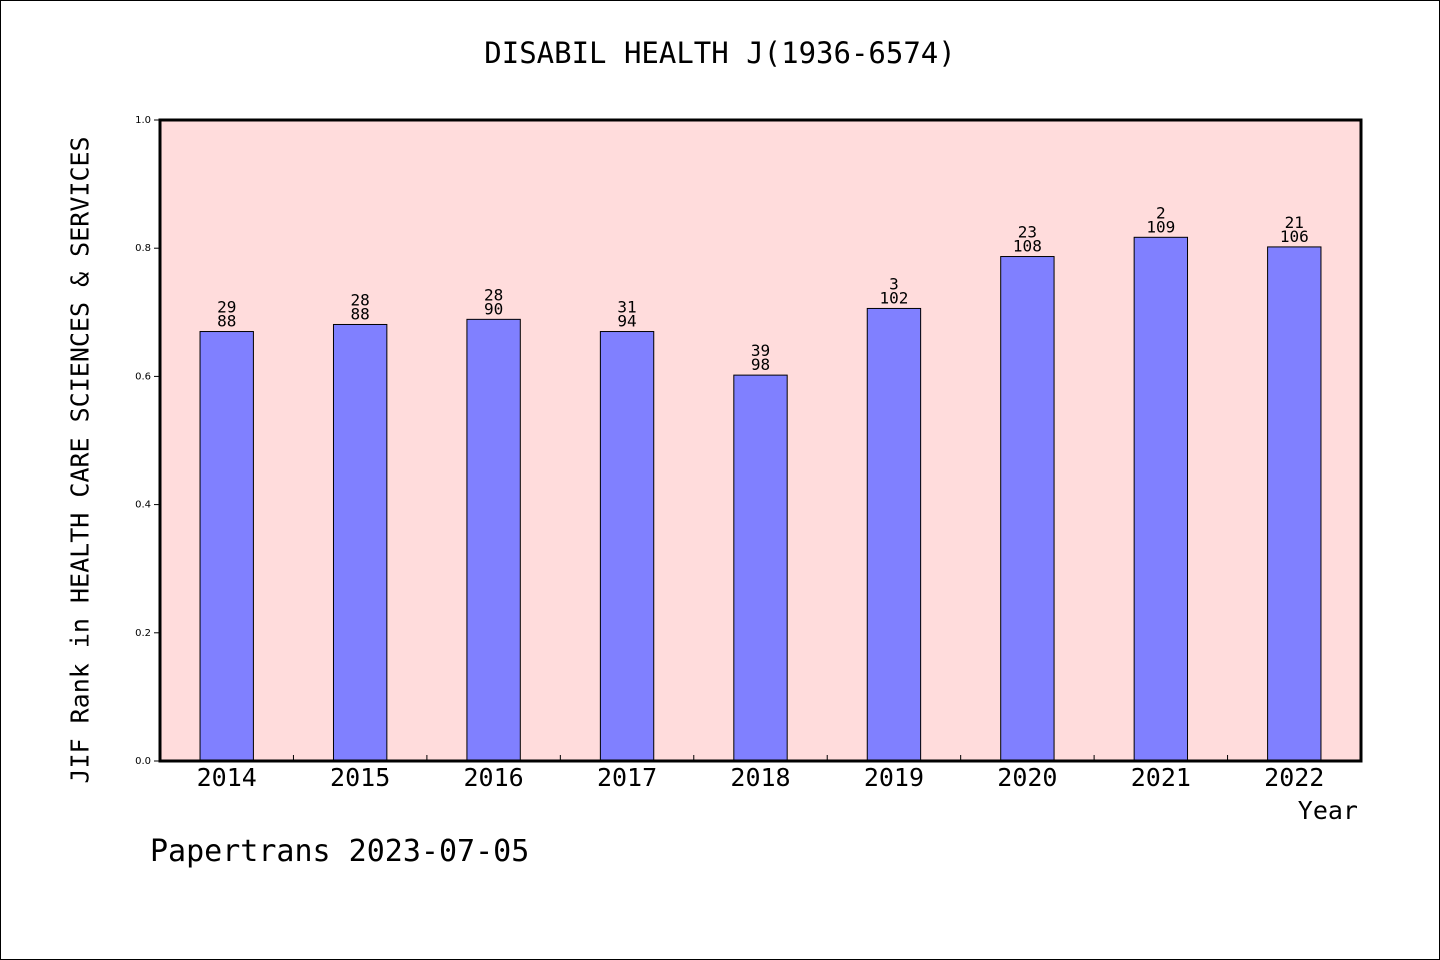 Image resolution: width=1440 pixels, height=960 pixels. I want to click on bar-rank-label: 39, so click(760, 350).